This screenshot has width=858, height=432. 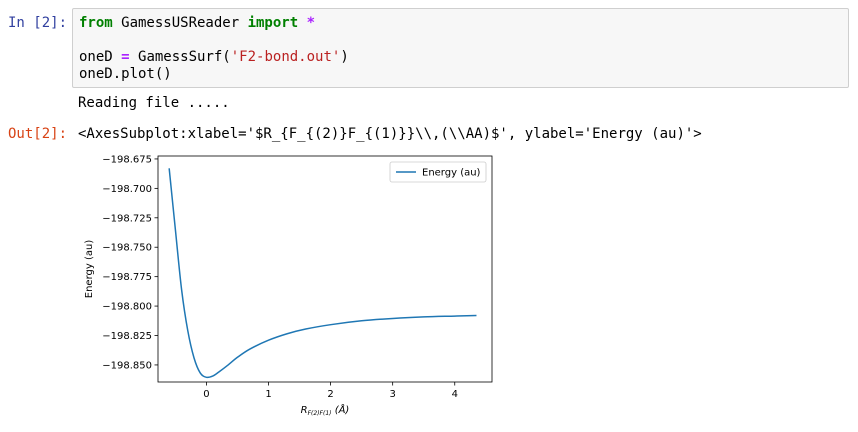 What do you see at coordinates (127, 336) in the screenshot?
I see `y-tick-label: −198.825` at bounding box center [127, 336].